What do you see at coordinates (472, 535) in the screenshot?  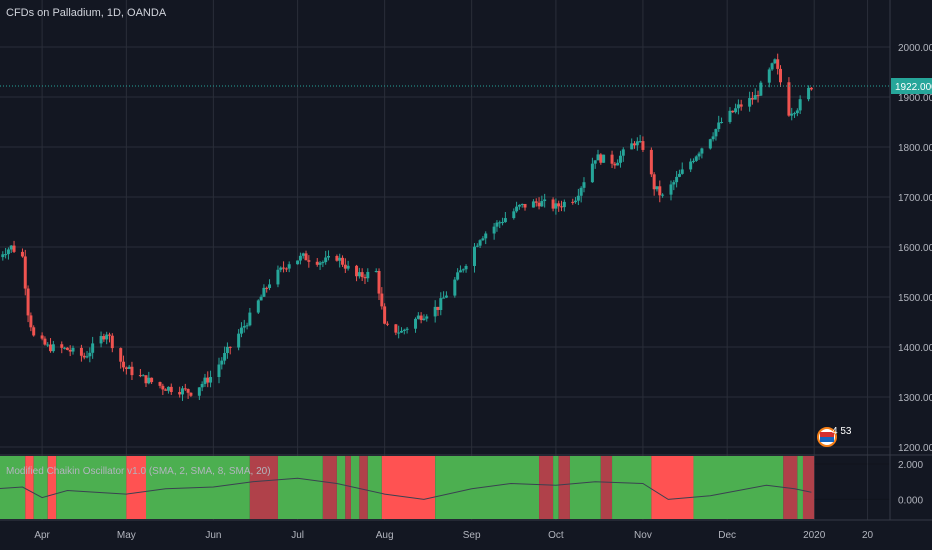 I see `time-tick-label: Sep` at bounding box center [472, 535].